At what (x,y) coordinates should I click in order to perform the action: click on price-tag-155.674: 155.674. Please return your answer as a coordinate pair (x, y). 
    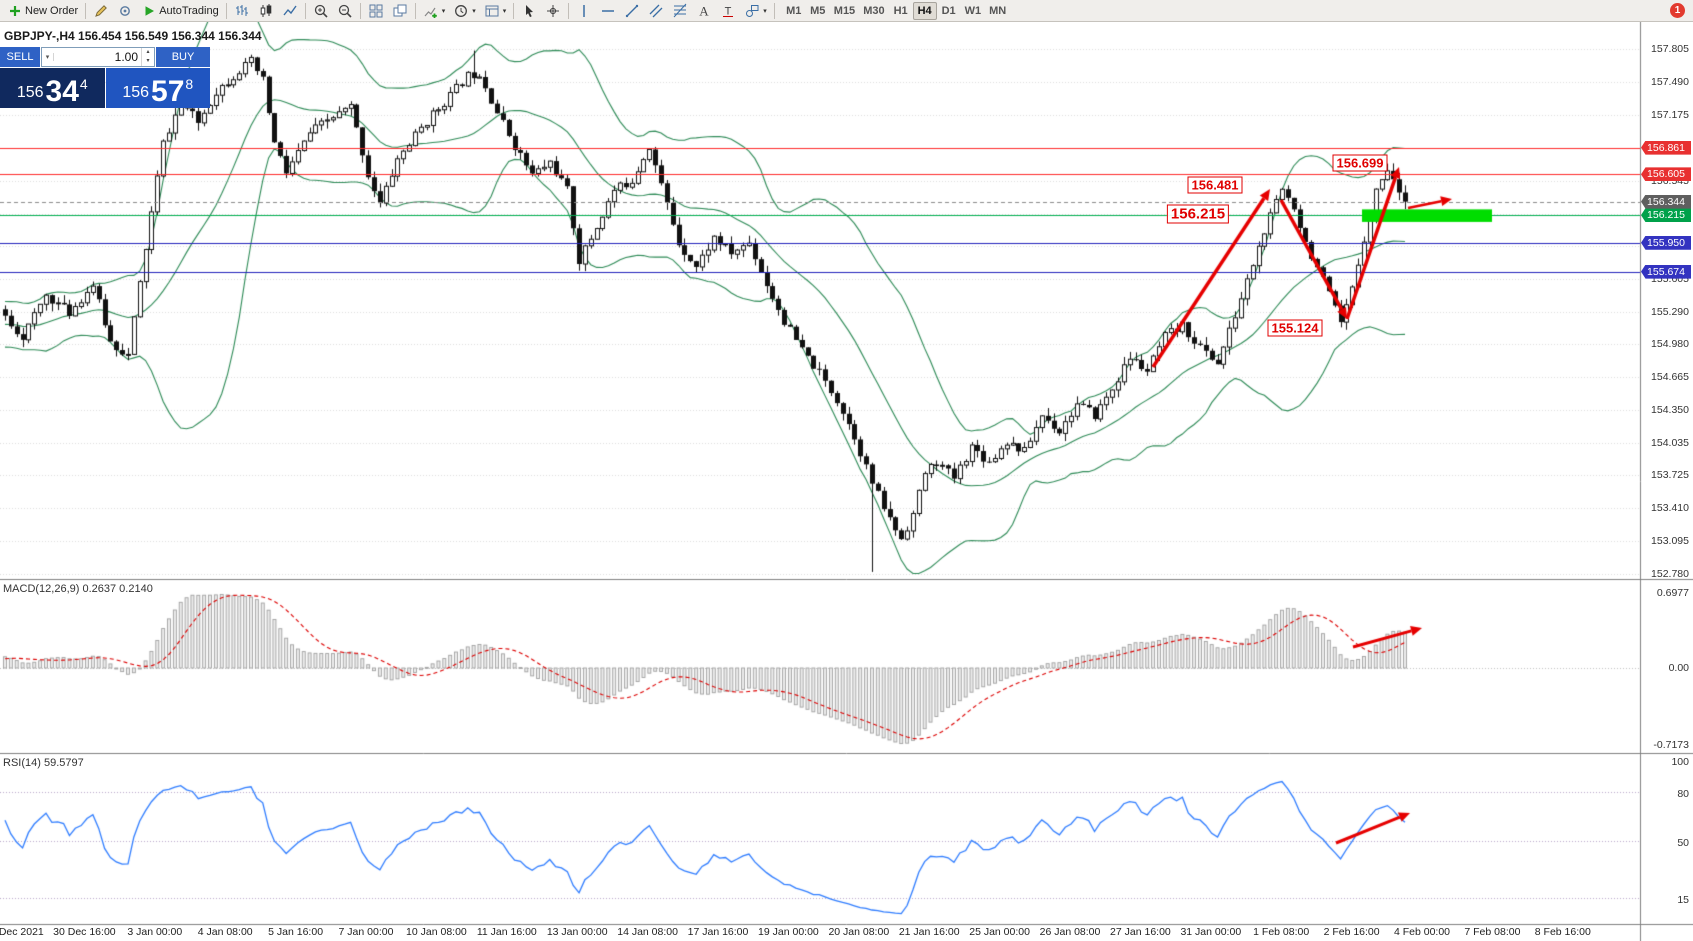
    Looking at the image, I should click on (1666, 271).